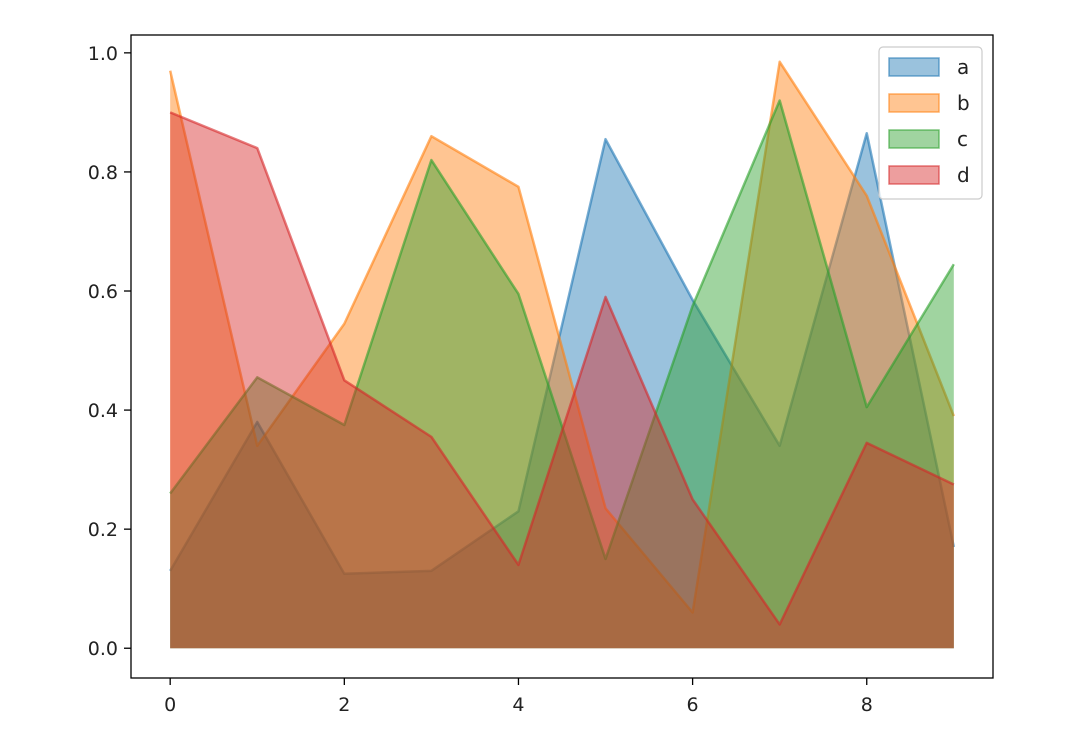  What do you see at coordinates (109, 351) in the screenshot?
I see `y-axis: 0.0 0.2 0.4 0.6 0.8 1.0` at bounding box center [109, 351].